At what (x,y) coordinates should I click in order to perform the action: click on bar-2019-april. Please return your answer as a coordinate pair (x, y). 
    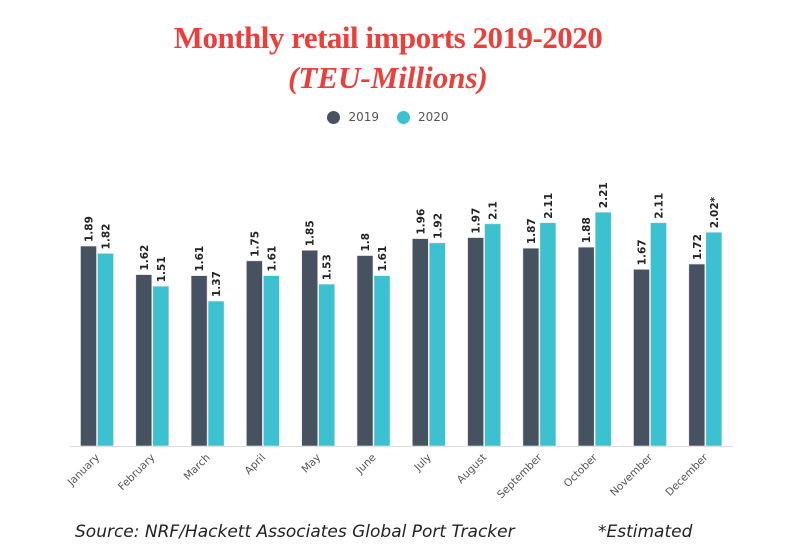
    Looking at the image, I should click on (254, 353).